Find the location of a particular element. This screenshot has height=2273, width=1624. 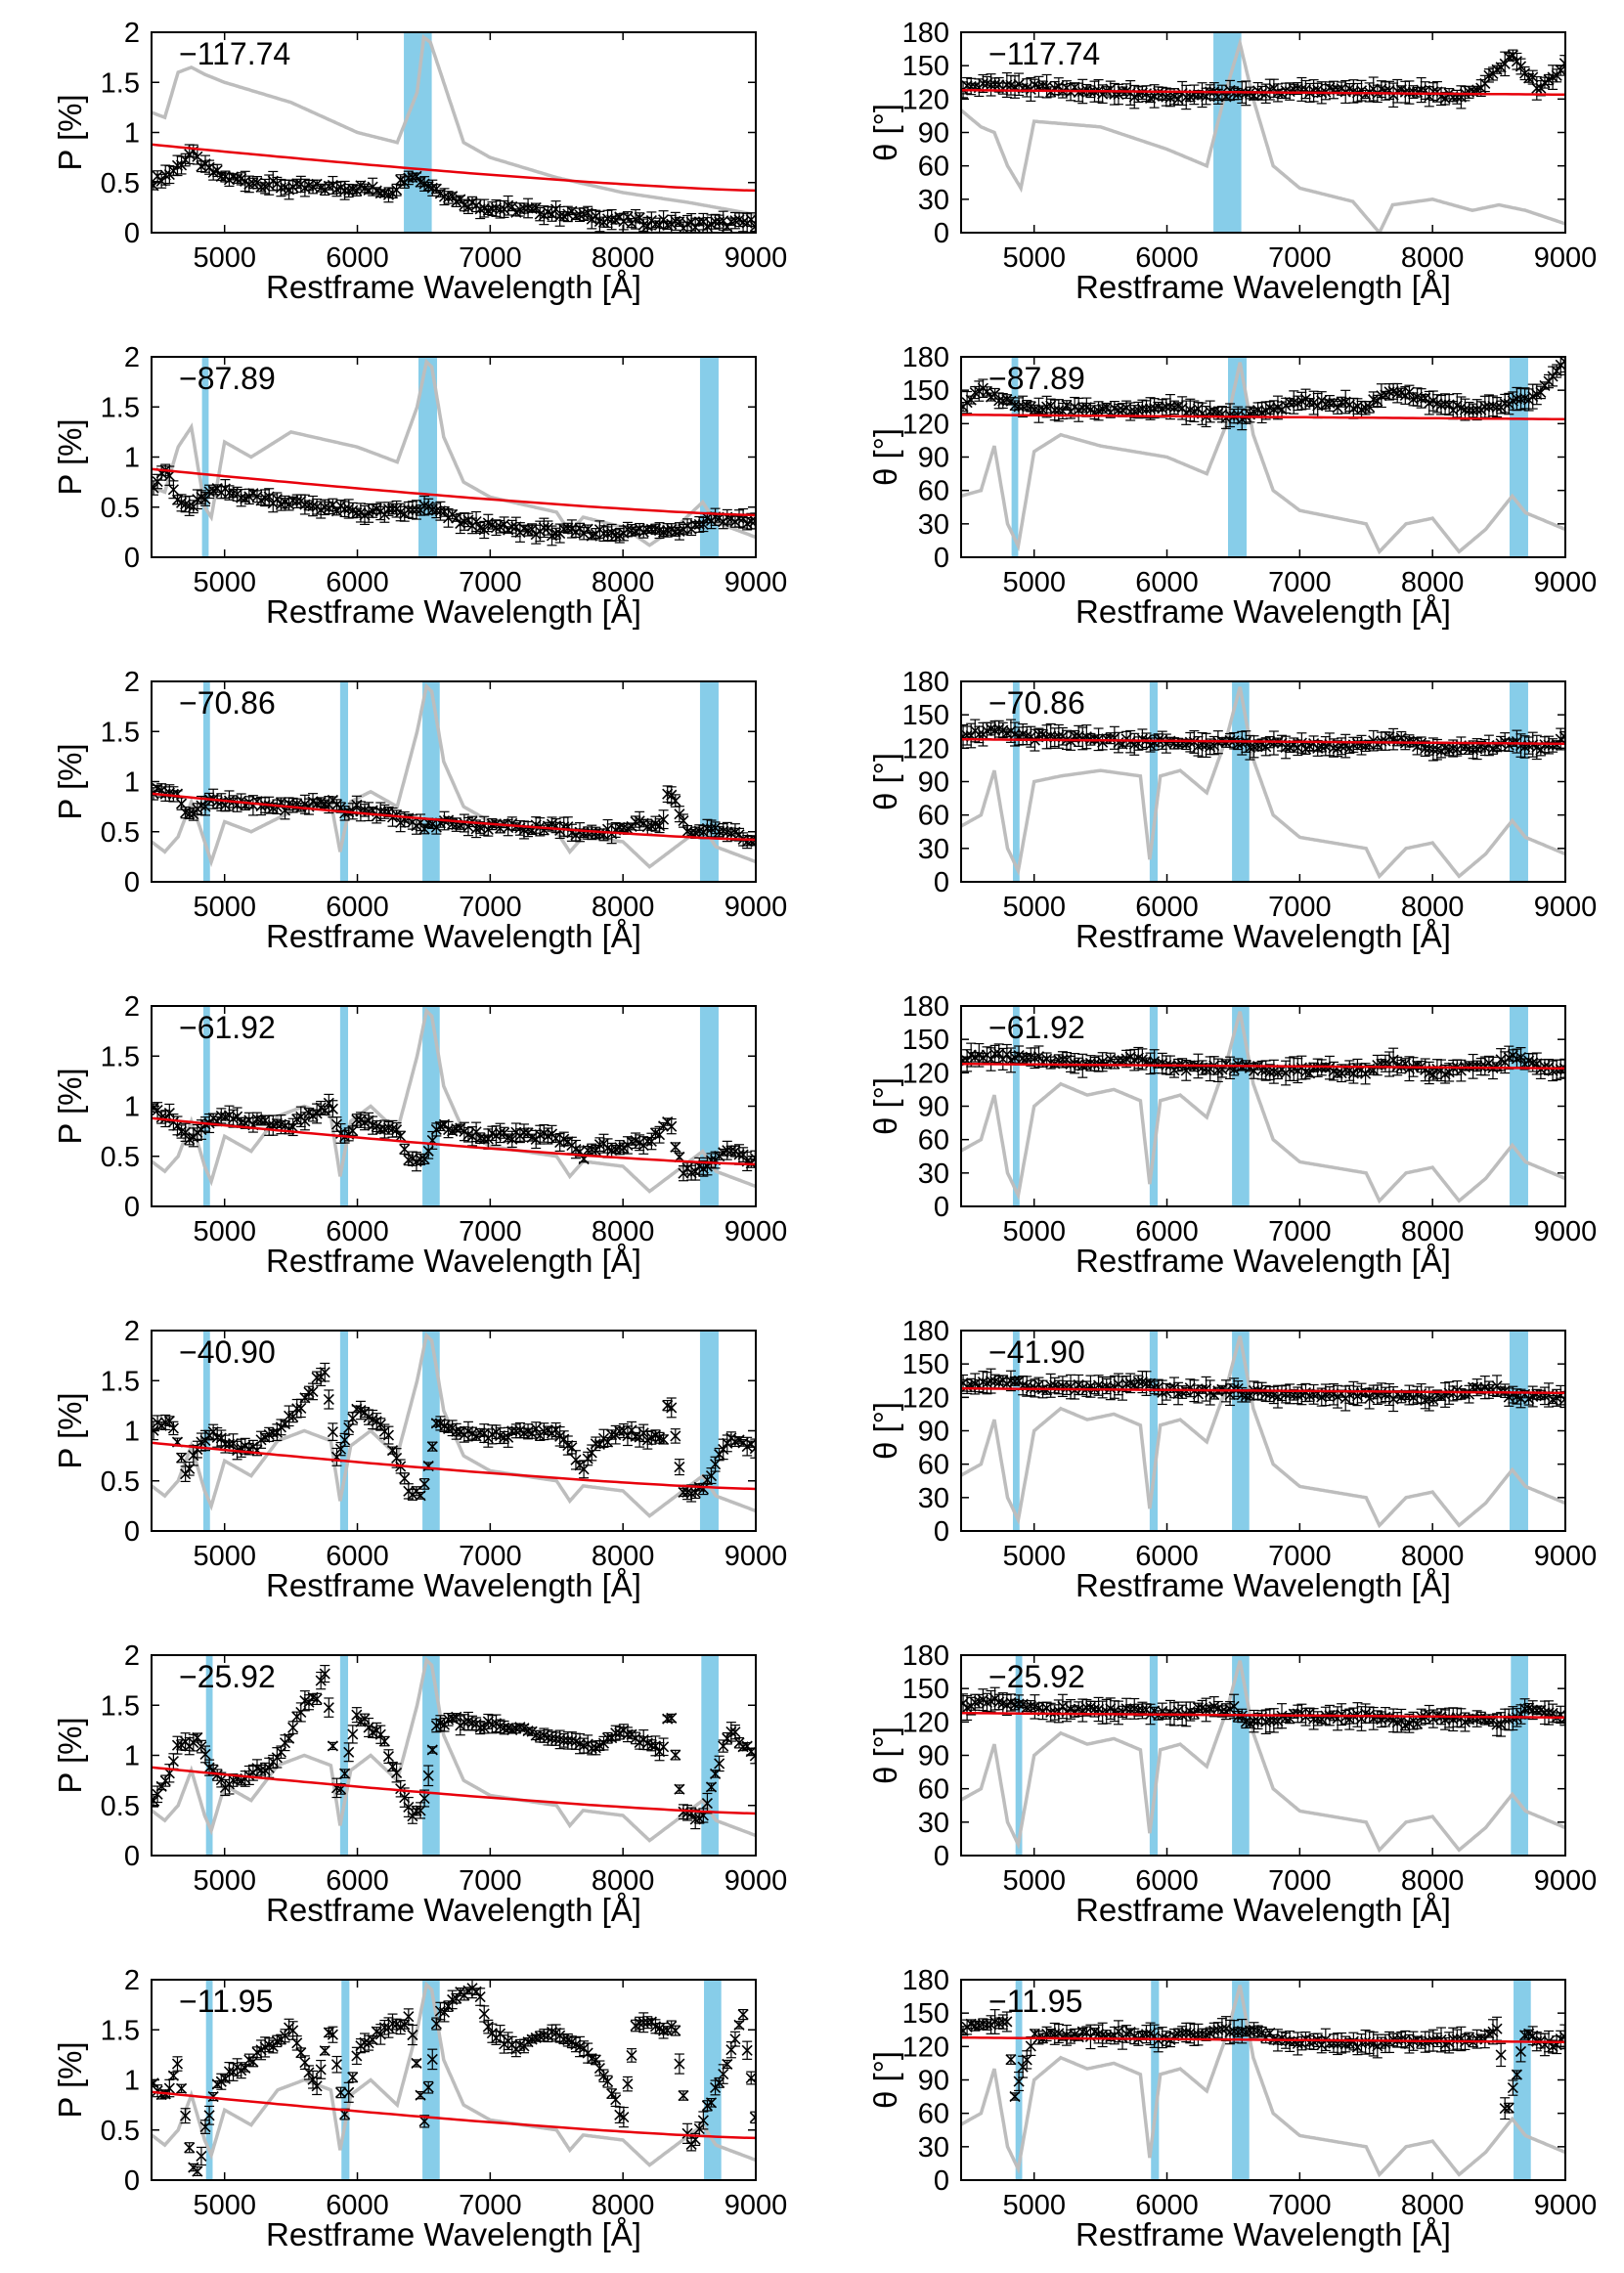

plot-area is located at coordinates (454, 132).